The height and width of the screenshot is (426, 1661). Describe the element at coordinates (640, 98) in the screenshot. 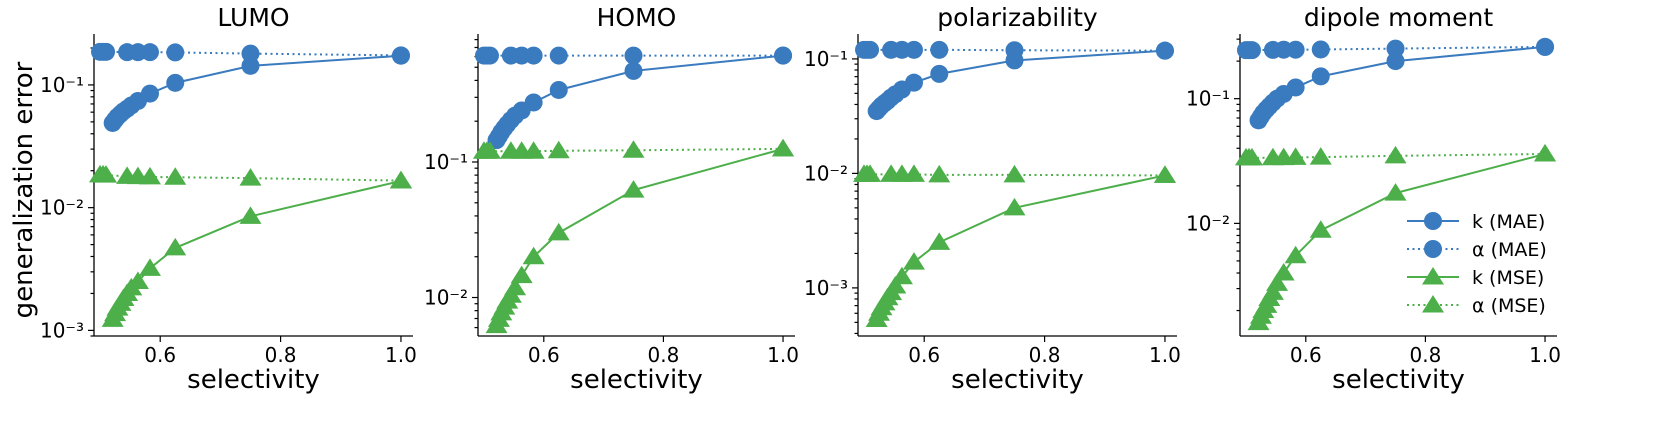

I see `series-k-mae-` at that location.